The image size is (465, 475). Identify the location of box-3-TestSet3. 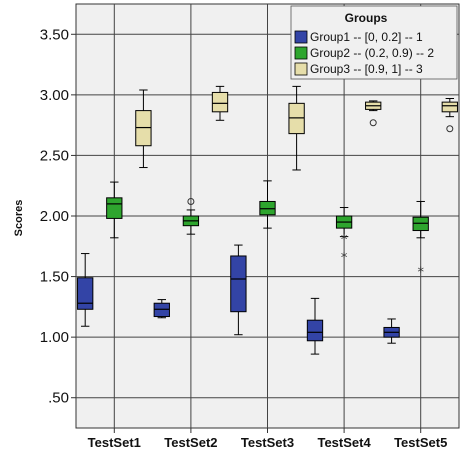
(296, 128).